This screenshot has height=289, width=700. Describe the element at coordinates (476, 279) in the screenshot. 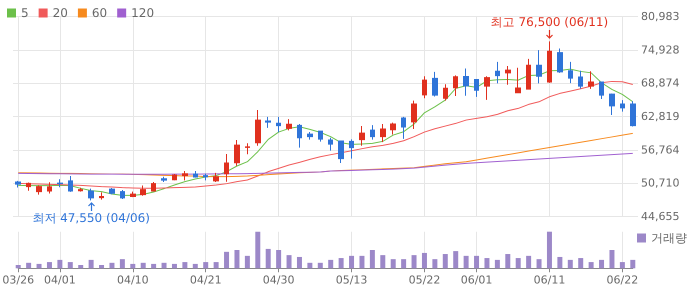

I see `x-tick-label: 06/01` at that location.